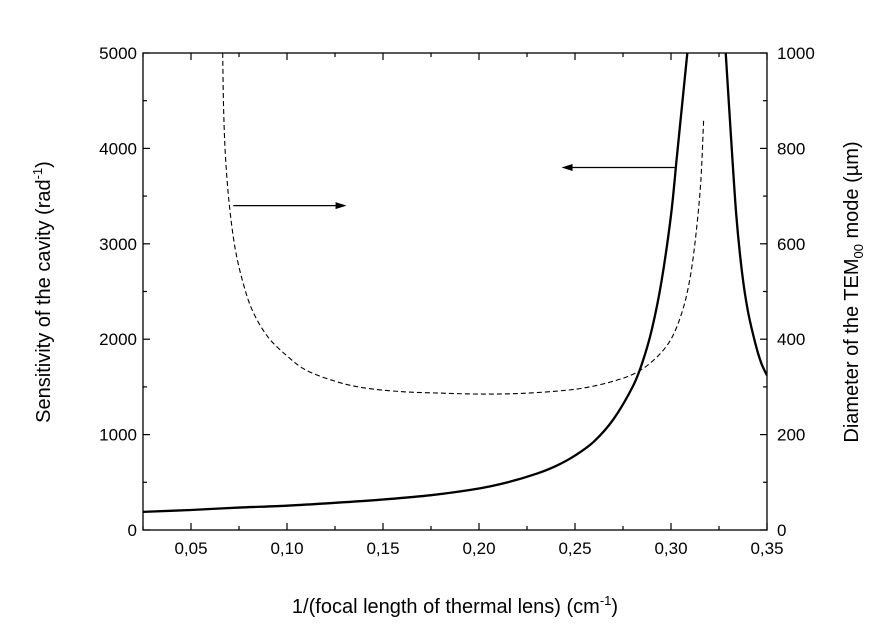  What do you see at coordinates (574, 548) in the screenshot?
I see `x-tick-label: 0,25` at bounding box center [574, 548].